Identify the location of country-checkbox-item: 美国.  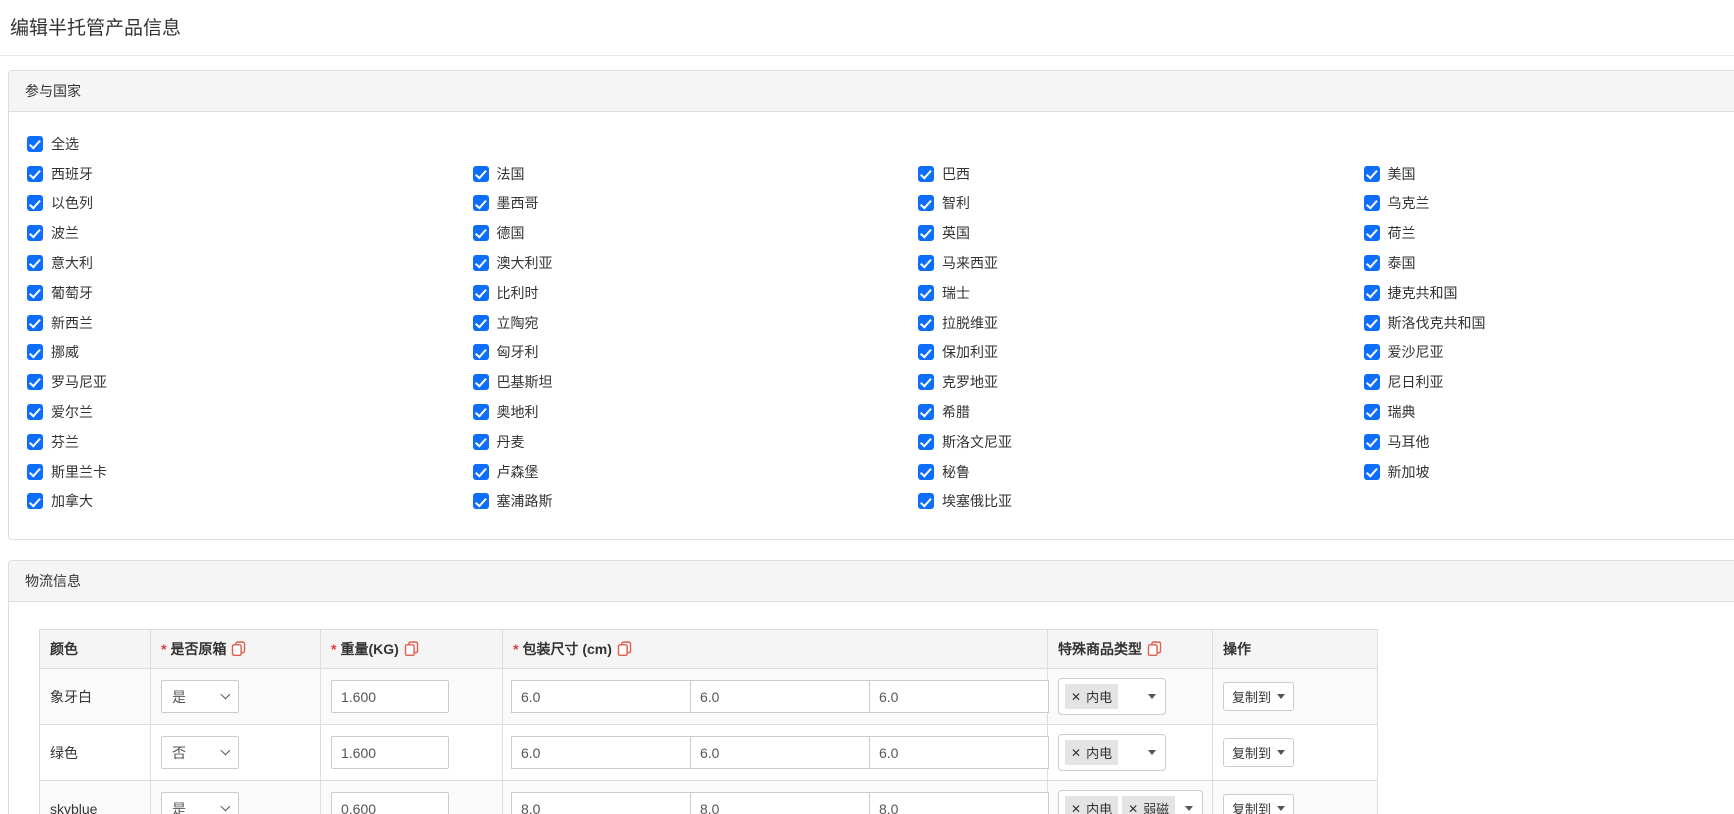
(1548, 174).